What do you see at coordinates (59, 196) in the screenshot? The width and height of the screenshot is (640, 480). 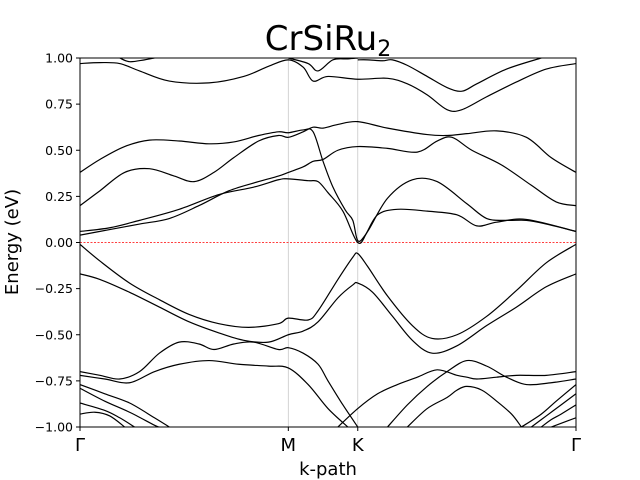 I see `y-tick-label-5: 0.25` at bounding box center [59, 196].